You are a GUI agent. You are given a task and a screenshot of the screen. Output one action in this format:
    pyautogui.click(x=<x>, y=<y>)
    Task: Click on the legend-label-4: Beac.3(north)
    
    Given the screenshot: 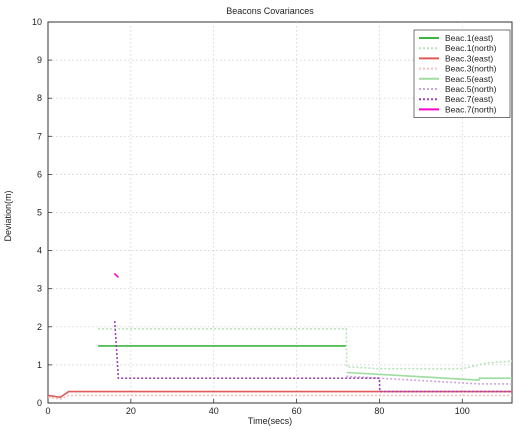 What is the action you would take?
    pyautogui.click(x=471, y=69)
    